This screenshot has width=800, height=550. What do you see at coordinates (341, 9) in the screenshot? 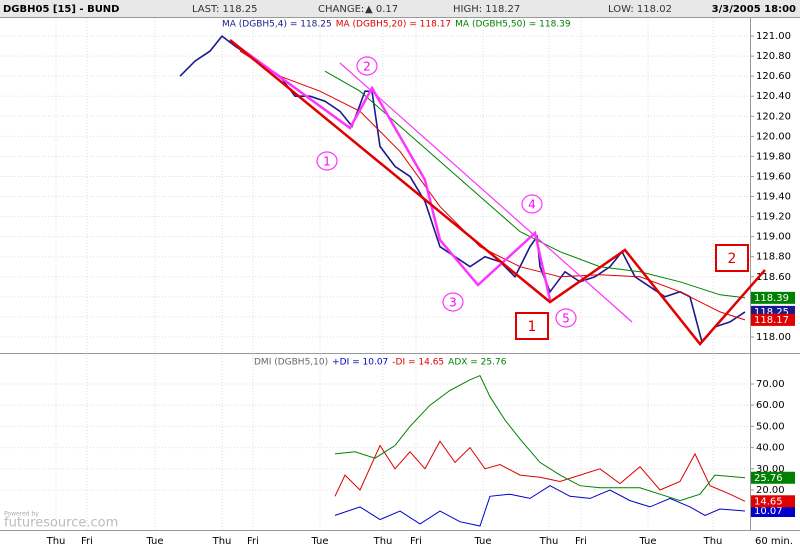
I see `change-label: CHANGE:` at bounding box center [341, 9].